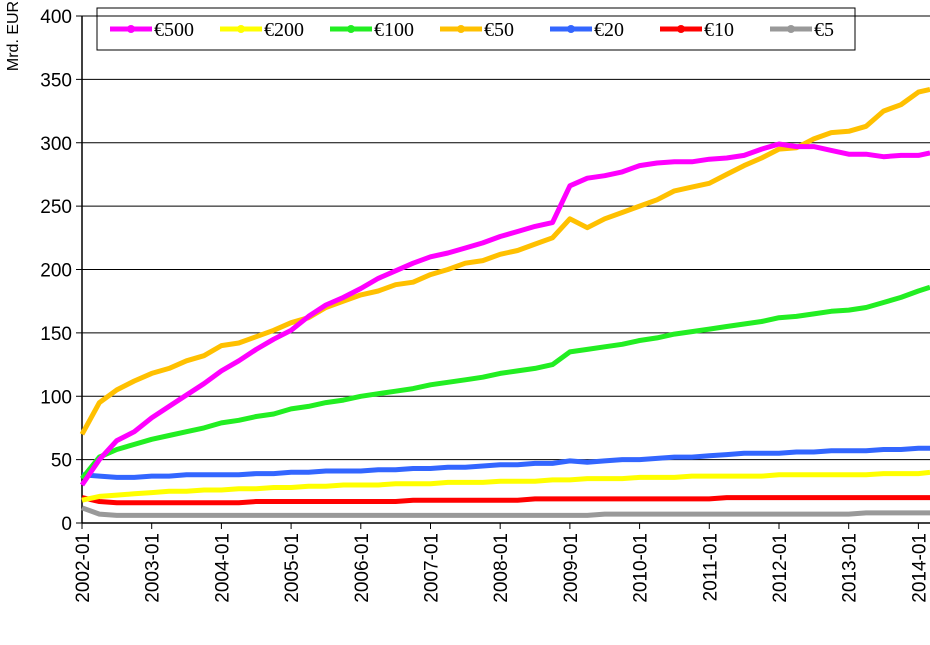  Describe the element at coordinates (919, 568) in the screenshot. I see `x-tick-label: 2014-01` at that location.